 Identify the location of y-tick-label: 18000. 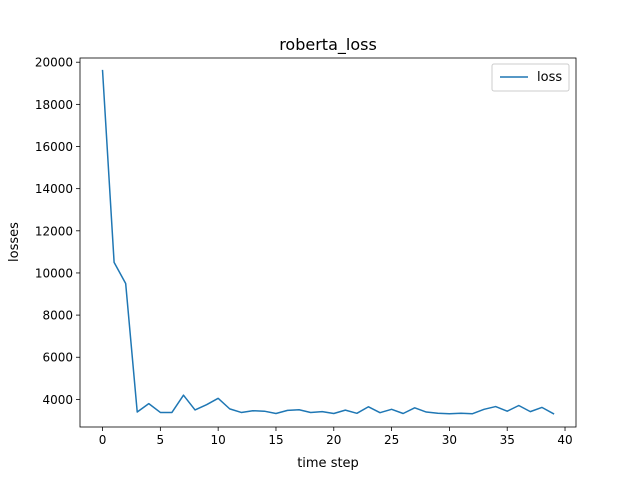
(54, 105).